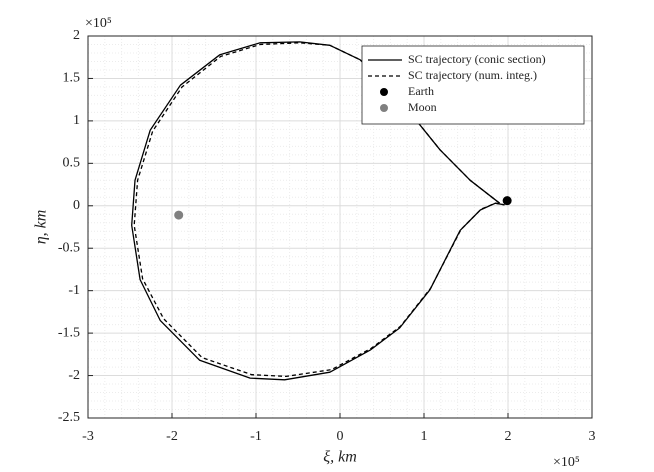 The height and width of the screenshot is (472, 654). I want to click on legend-label: Earth, so click(421, 91).